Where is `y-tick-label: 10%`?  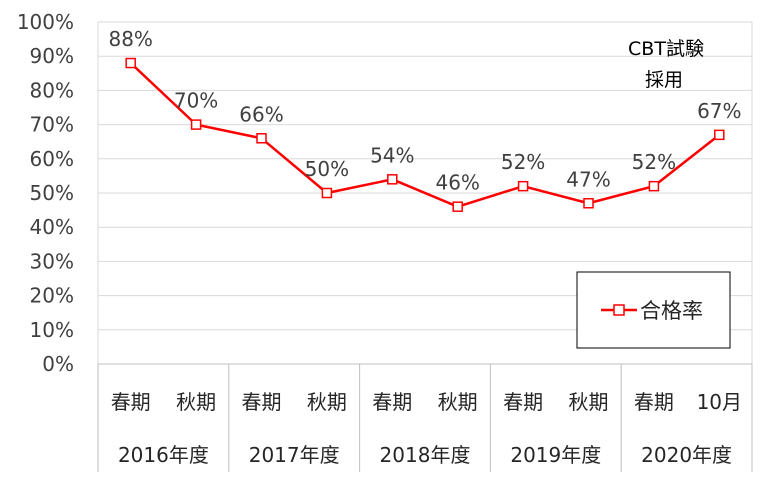
y-tick-label: 10% is located at coordinates (52, 330).